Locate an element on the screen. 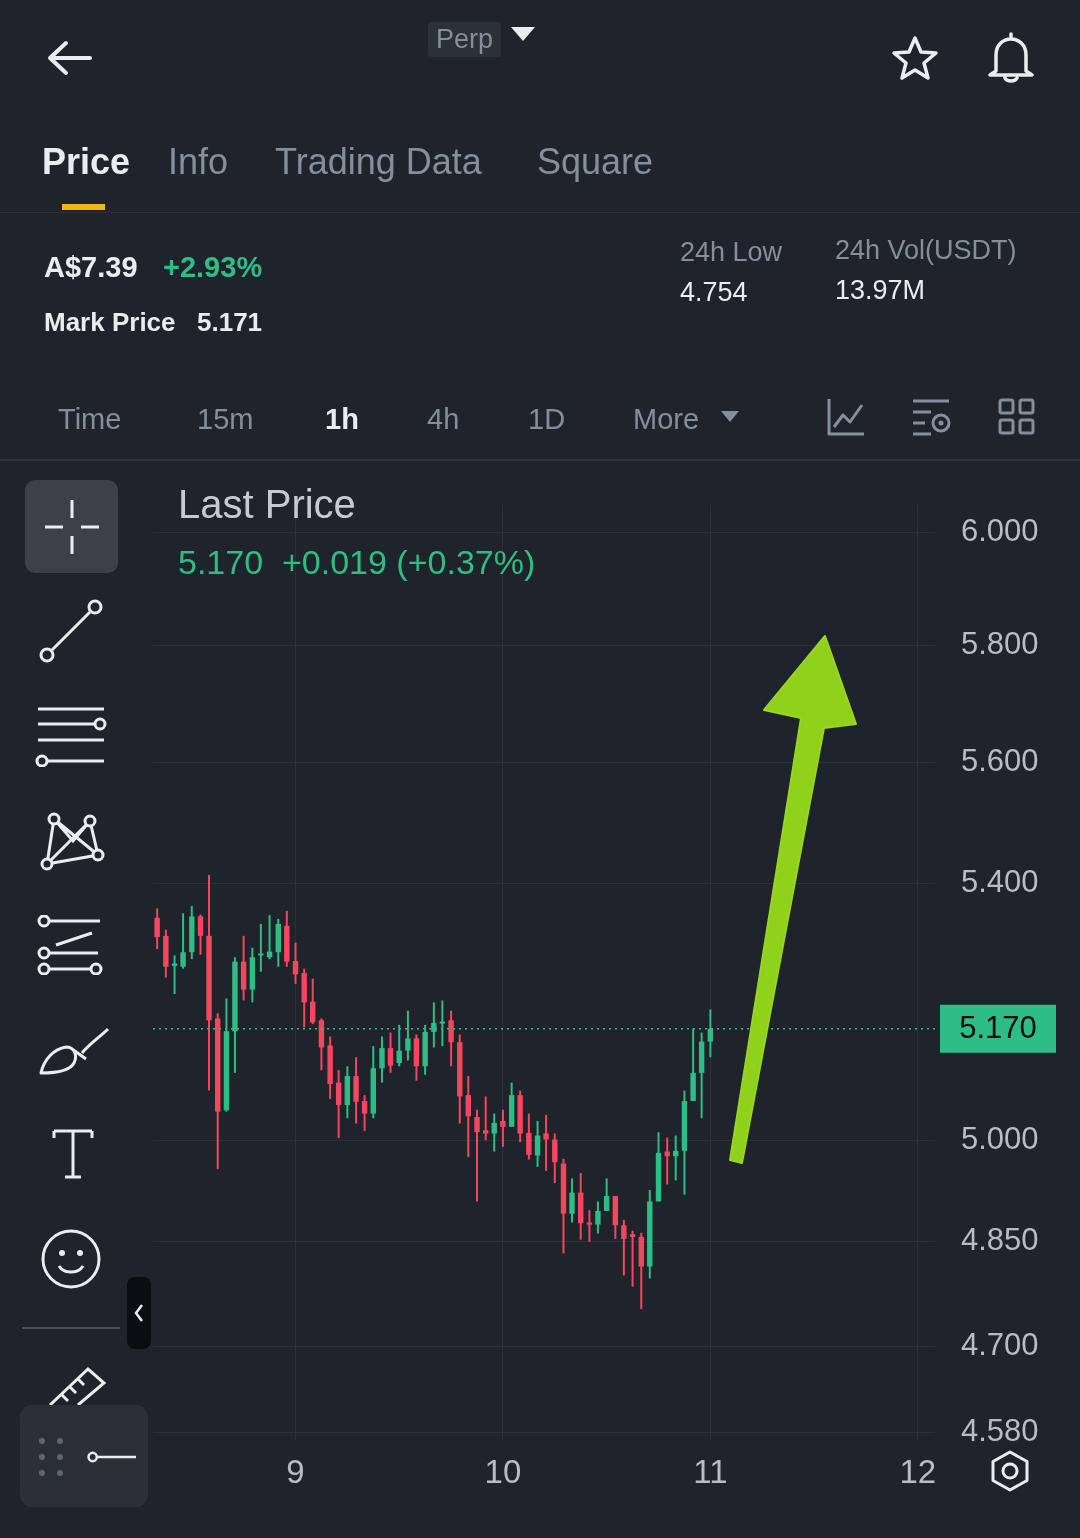 The image size is (1080, 1538). text: Perp is located at coordinates (465, 39).